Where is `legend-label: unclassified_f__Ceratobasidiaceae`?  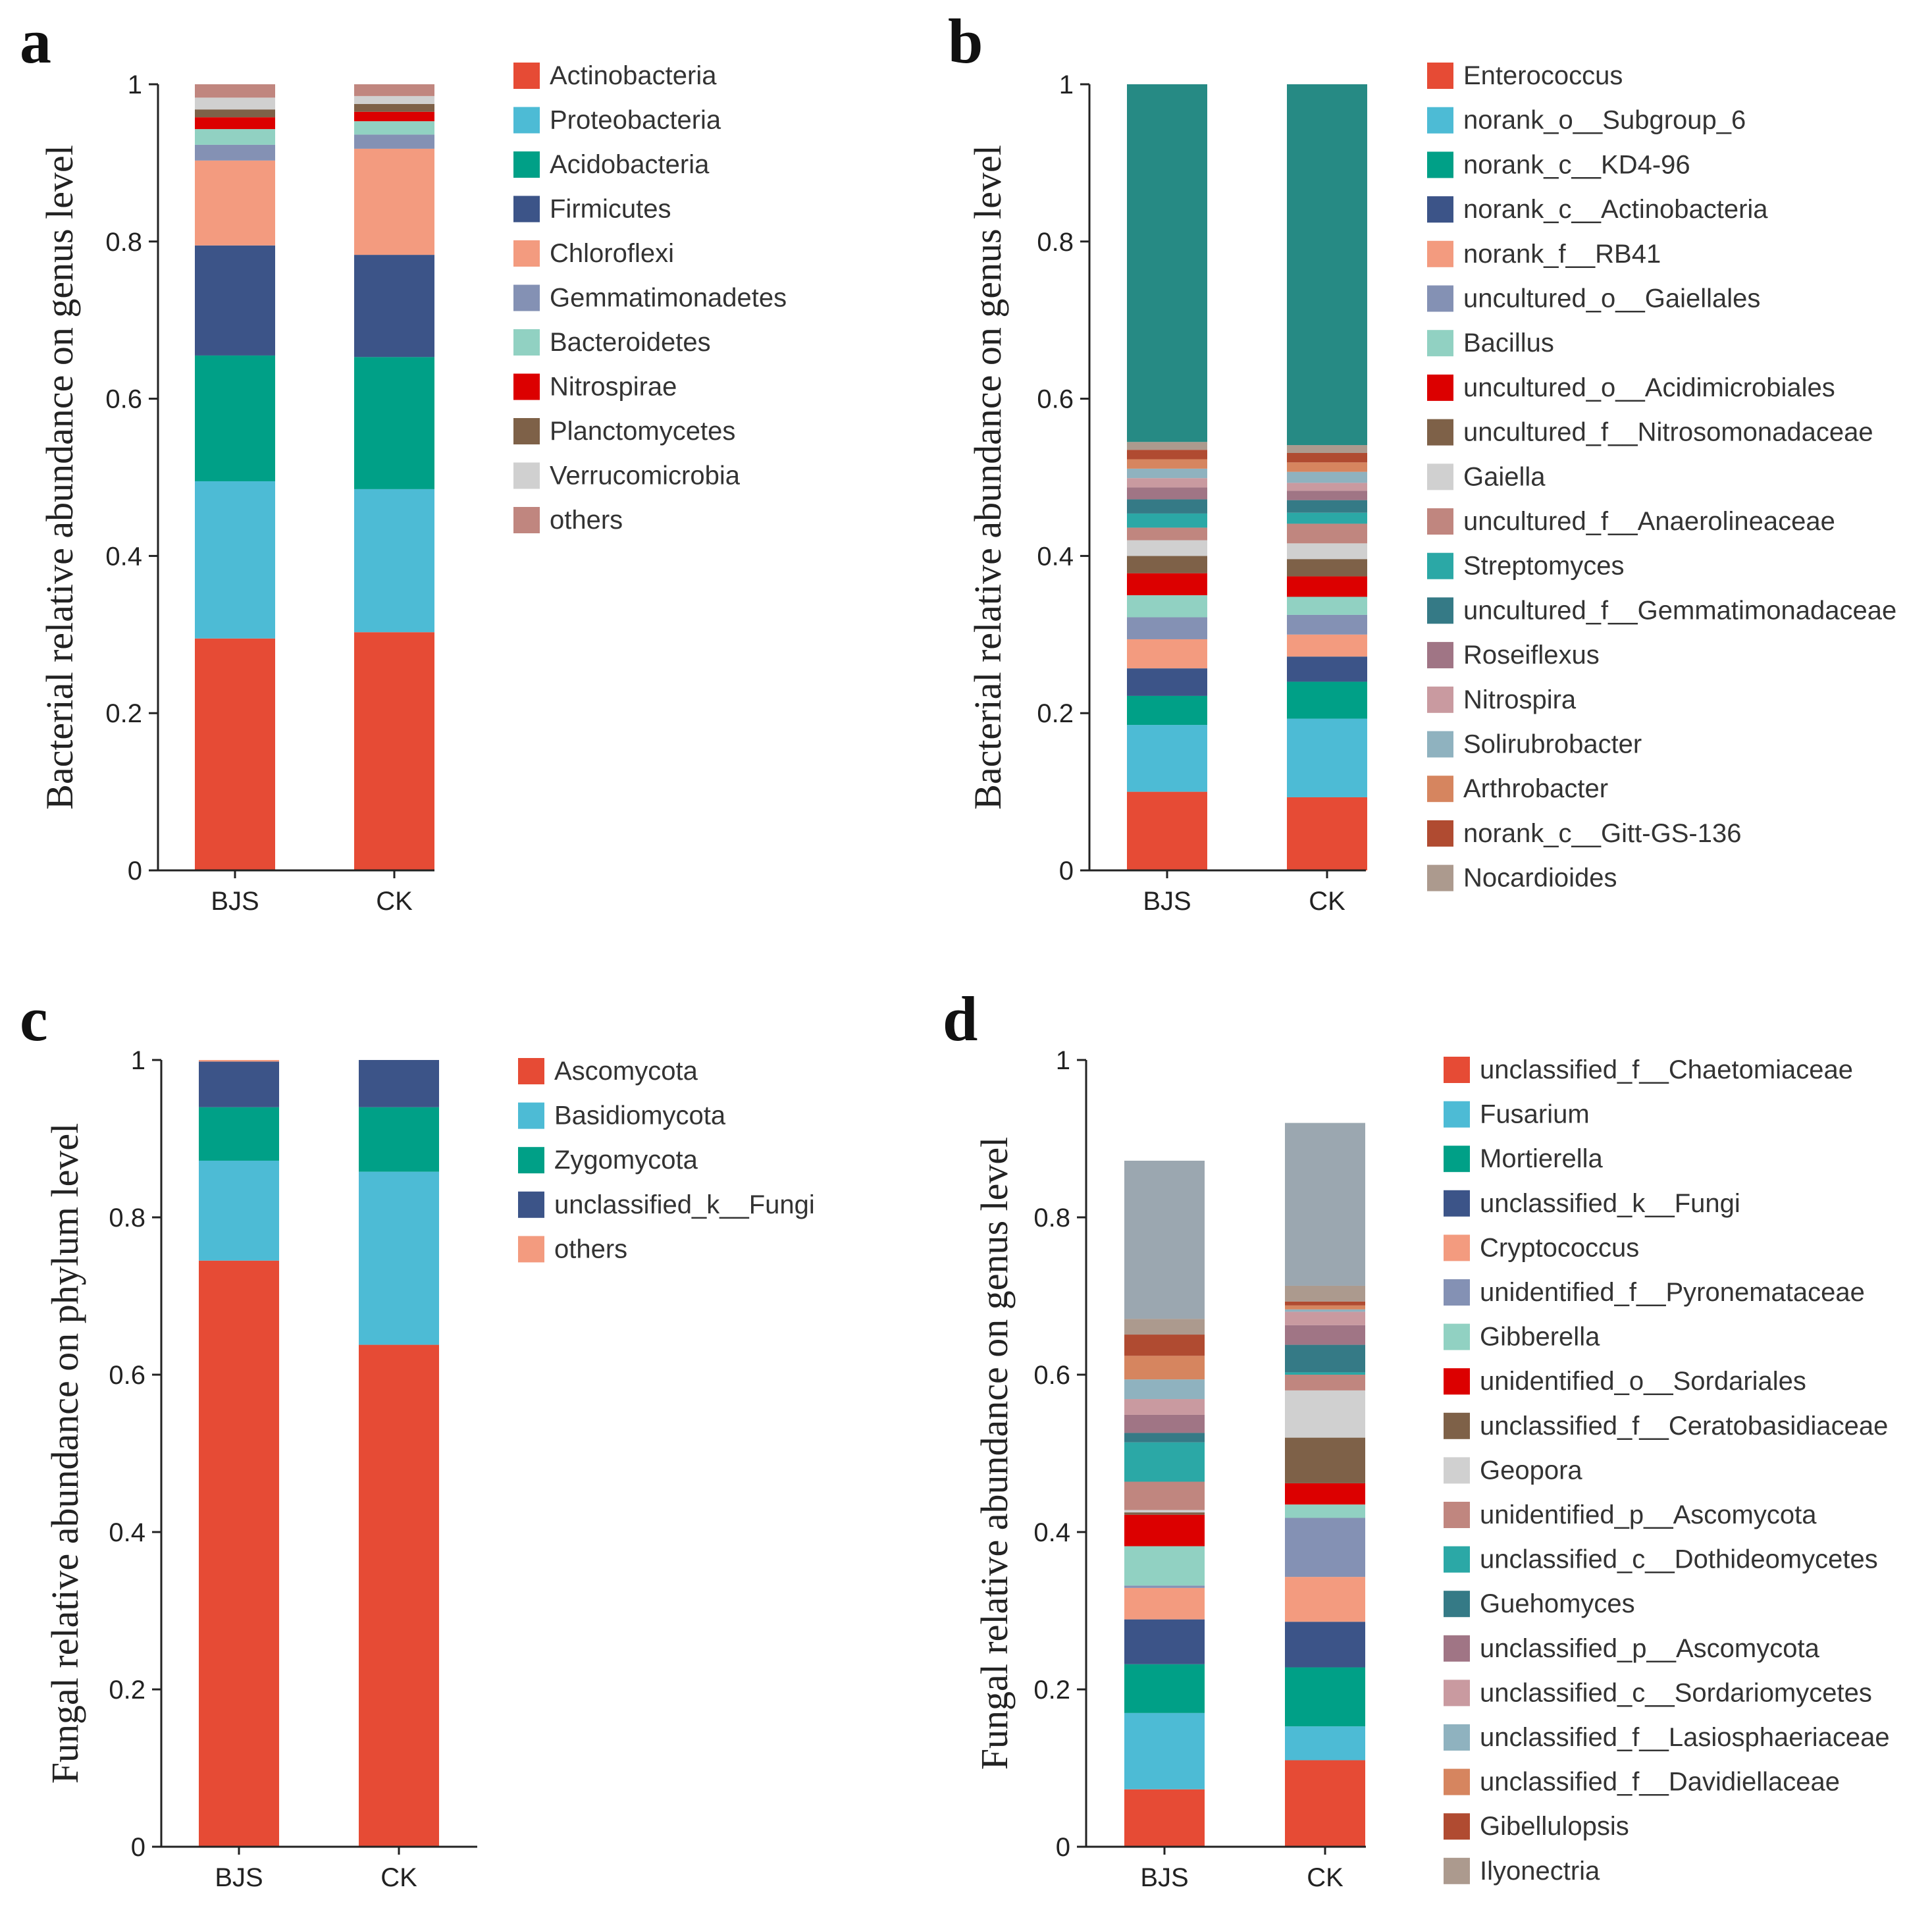
legend-label: unclassified_f__Ceratobasidiaceae is located at coordinates (1684, 1426).